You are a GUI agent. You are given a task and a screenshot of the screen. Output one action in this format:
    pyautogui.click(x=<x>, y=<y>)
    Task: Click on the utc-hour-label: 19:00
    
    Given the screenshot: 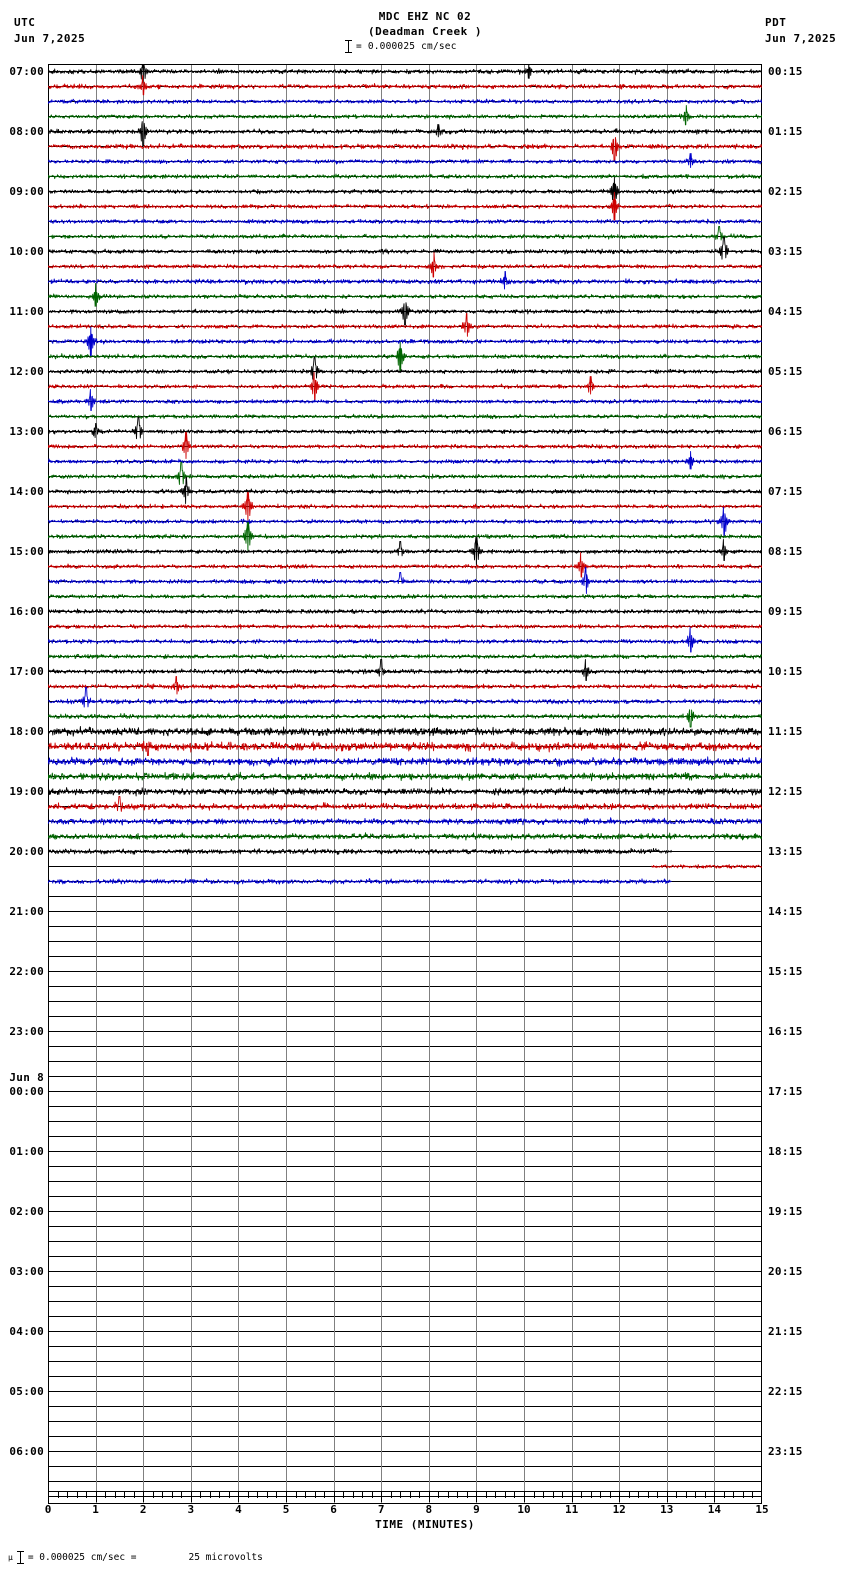 What is the action you would take?
    pyautogui.click(x=26, y=791)
    